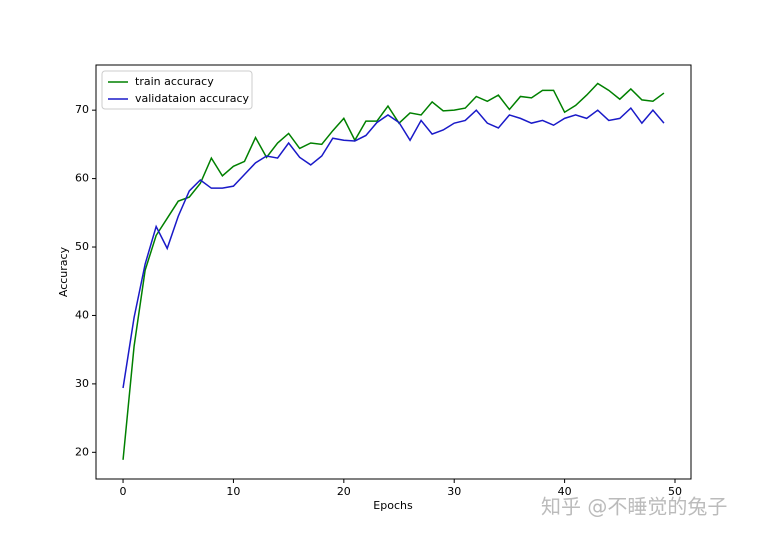 The height and width of the screenshot is (538, 768). Describe the element at coordinates (82, 314) in the screenshot. I see `y-tick-label: 40` at that location.